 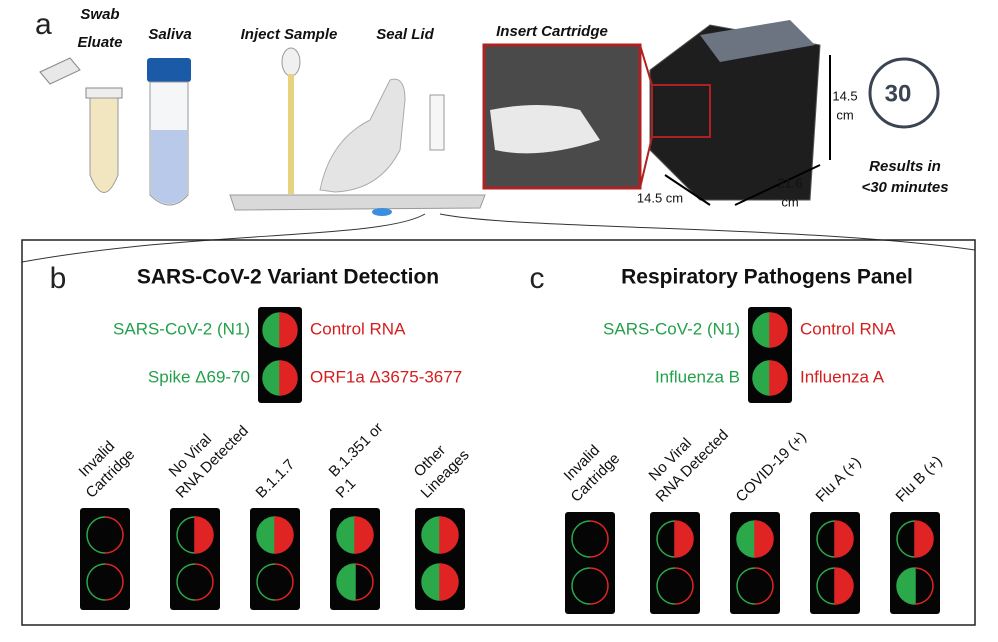 I want to click on legend-label: ORF1a Δ3675-3677, so click(x=386, y=376).